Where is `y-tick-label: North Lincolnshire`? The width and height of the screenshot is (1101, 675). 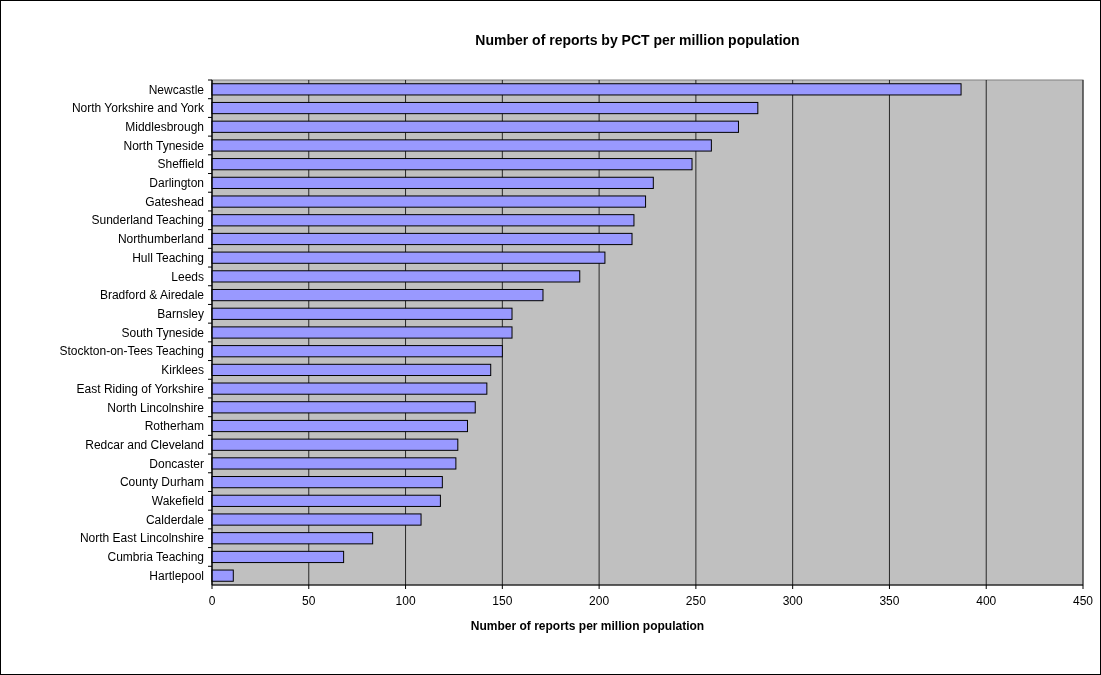 y-tick-label: North Lincolnshire is located at coordinates (156, 407).